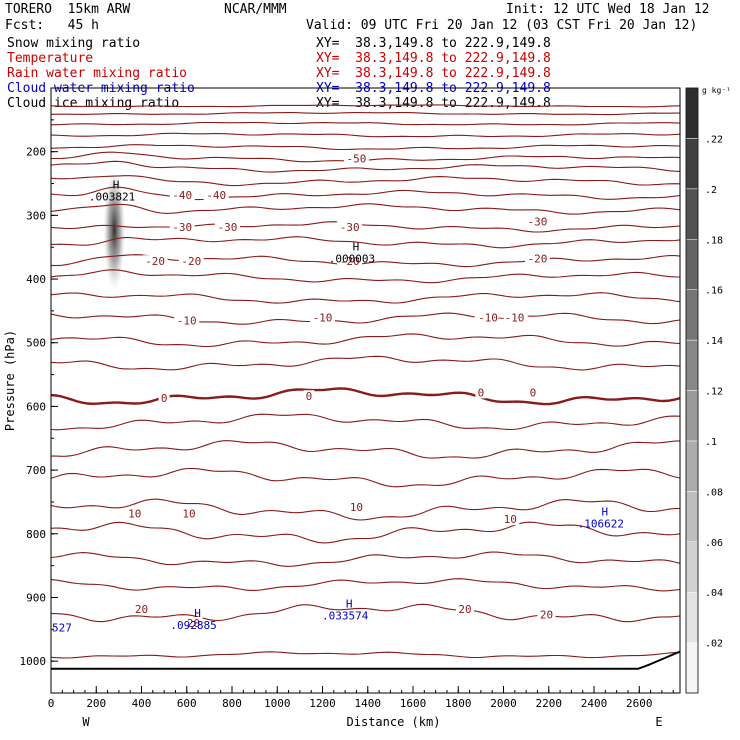 The width and height of the screenshot is (740, 740). What do you see at coordinates (112, 196) in the screenshot?
I see `max-marker-value: .003821` at bounding box center [112, 196].